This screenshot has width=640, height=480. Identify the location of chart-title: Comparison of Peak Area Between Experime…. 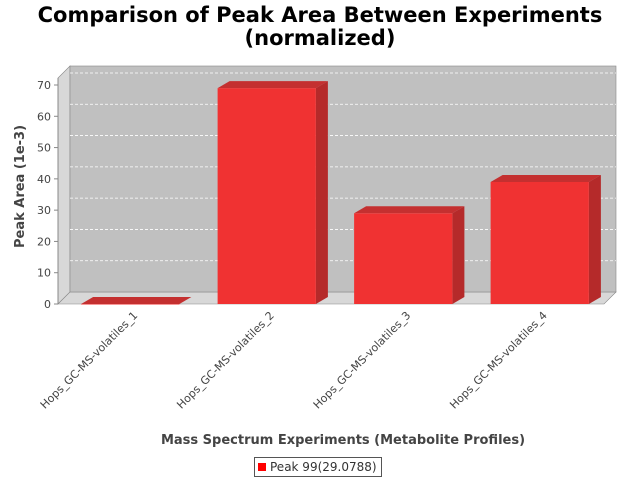
(320, 15).